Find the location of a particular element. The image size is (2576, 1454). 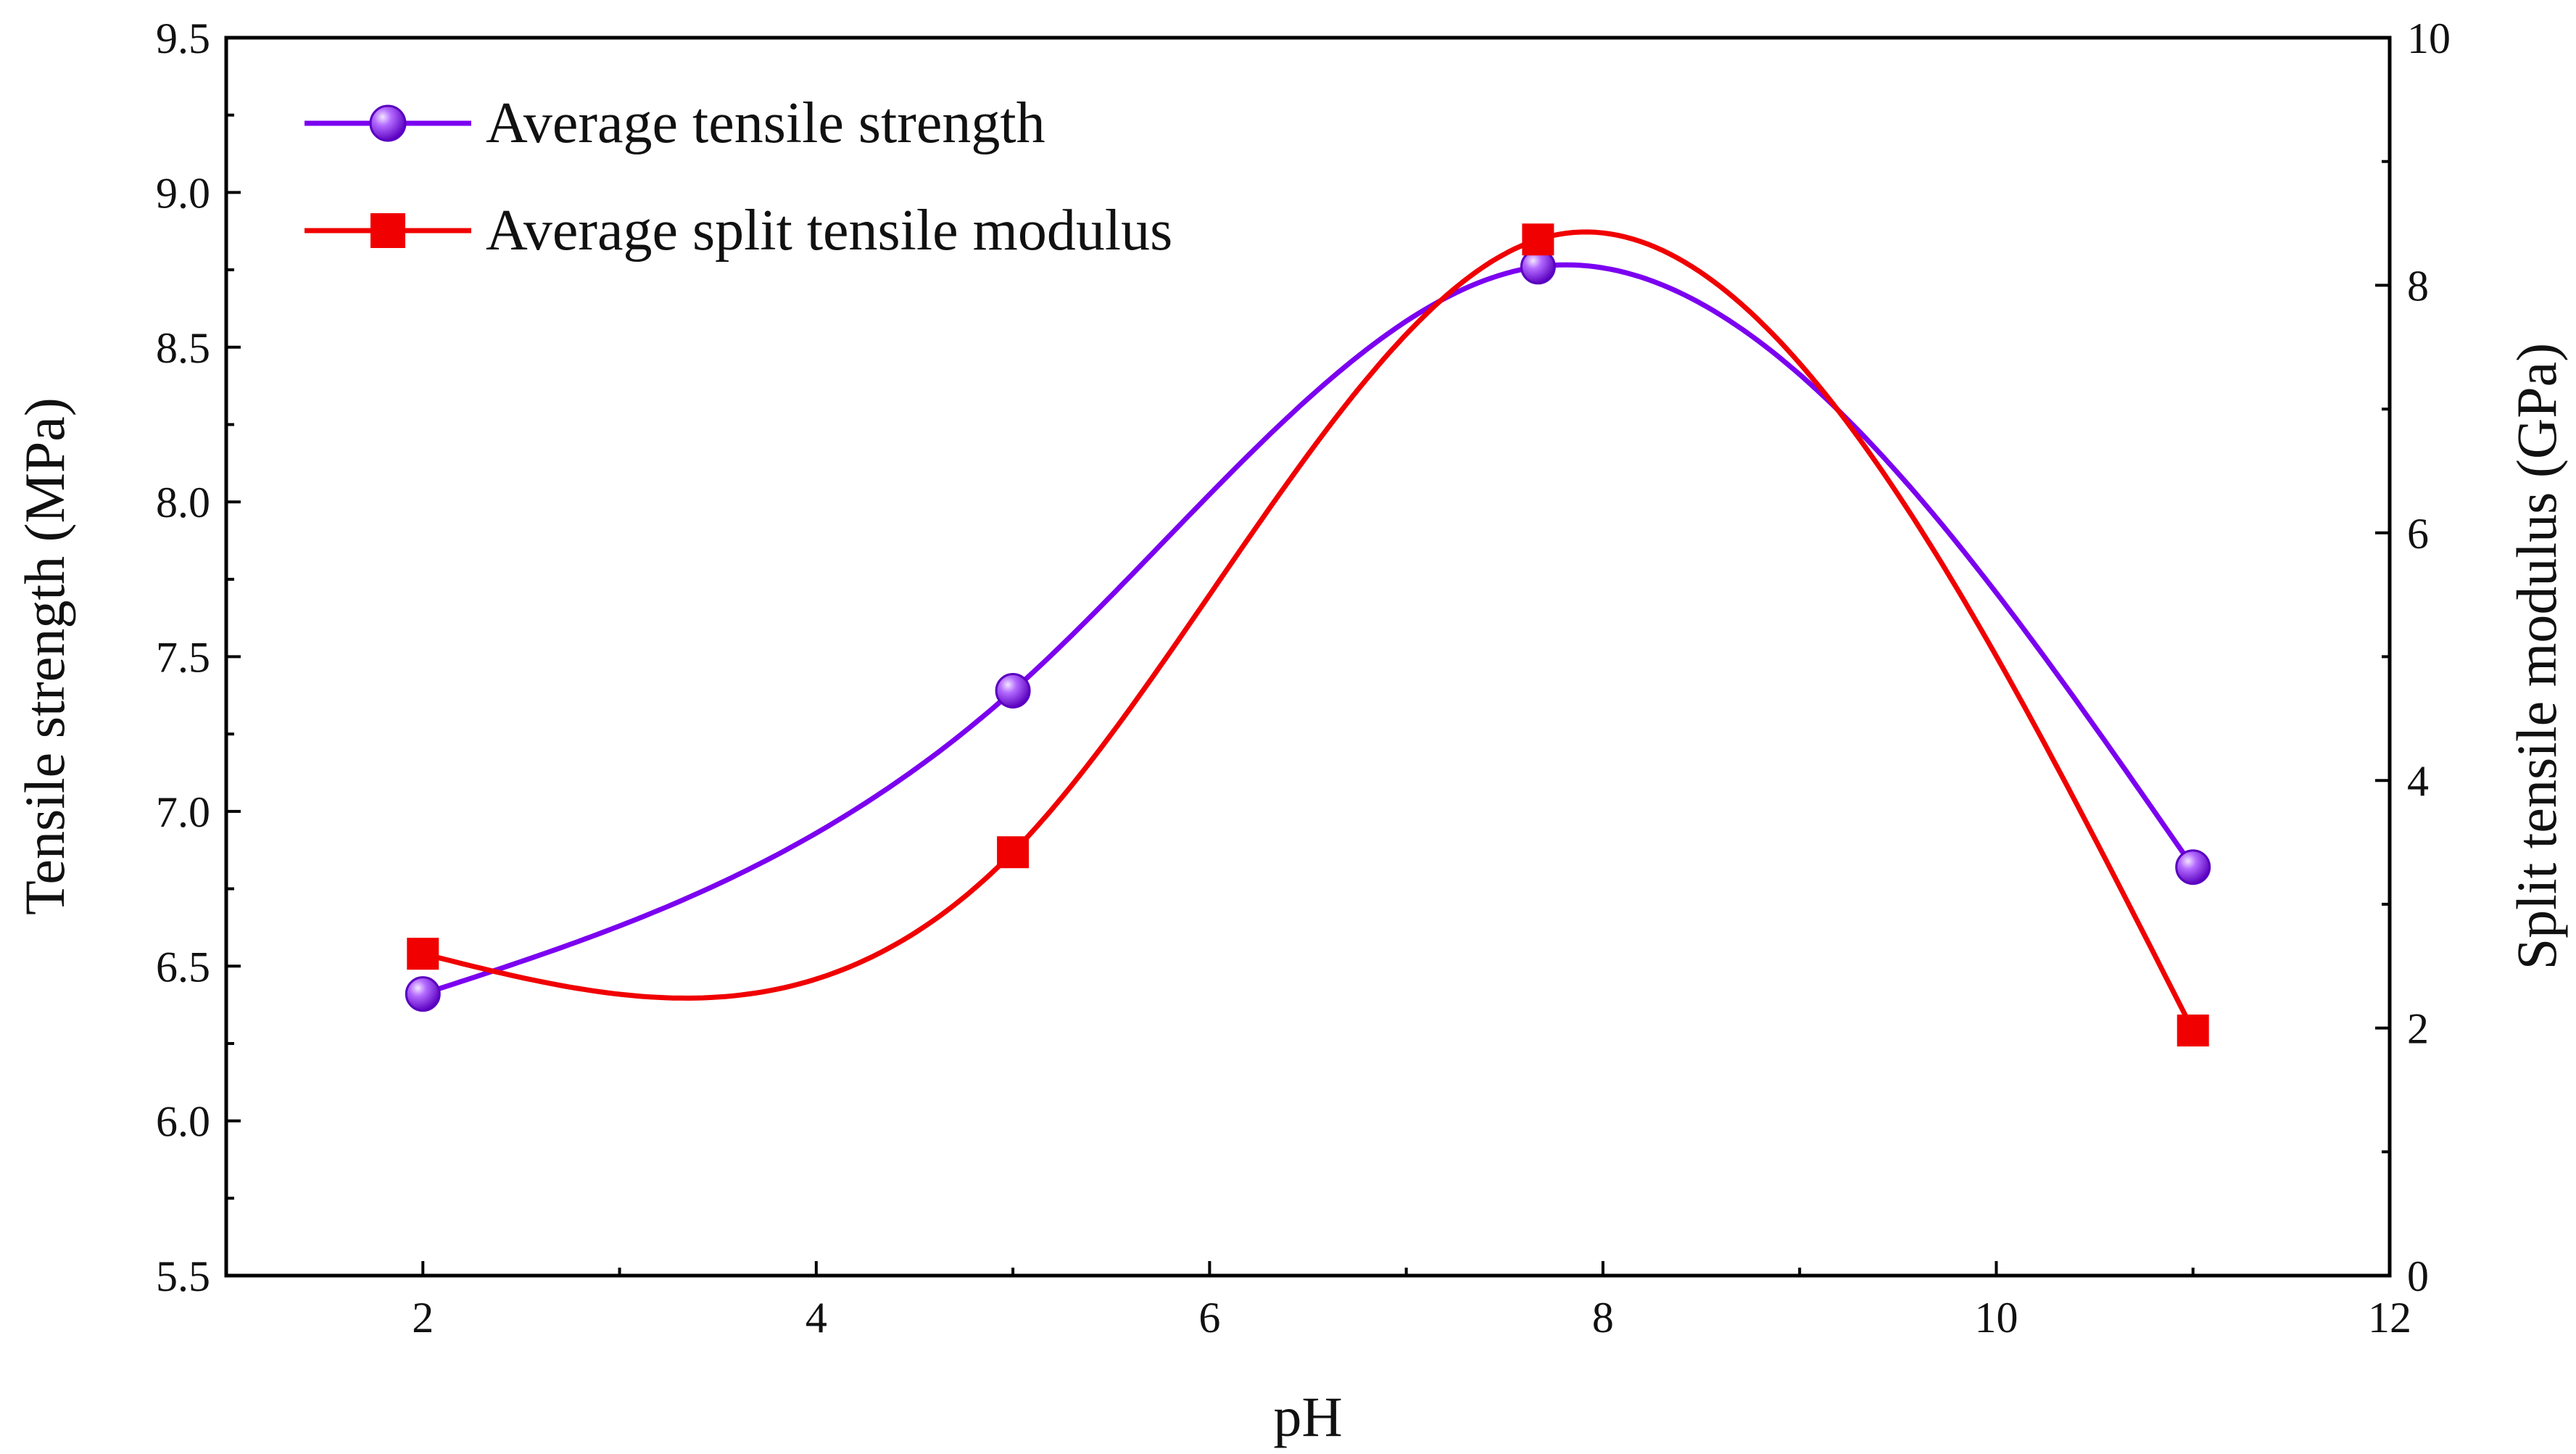

x-axis-title: pH is located at coordinates (1308, 1416).